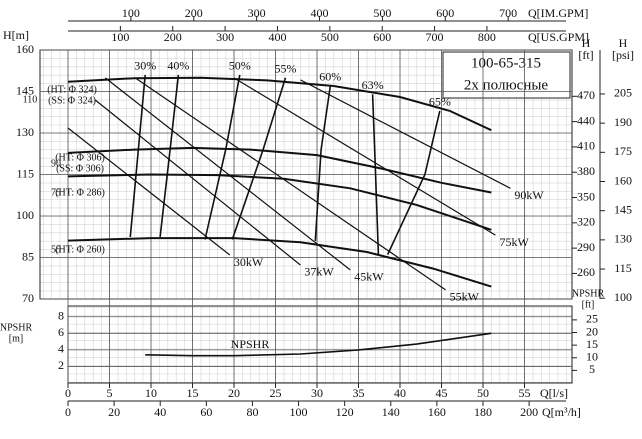  What do you see at coordinates (592, 319) in the screenshot?
I see `y-tick-label: 25` at bounding box center [592, 319].